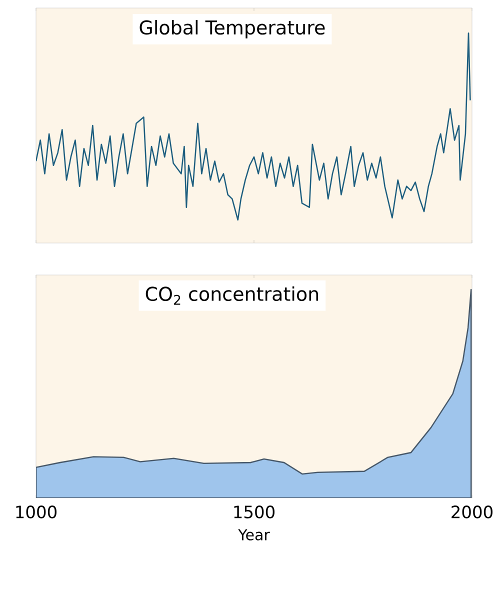 Image resolution: width=500 pixels, height=606 pixels. Describe the element at coordinates (472, 512) in the screenshot. I see `x-tick-label: 2000` at that location.